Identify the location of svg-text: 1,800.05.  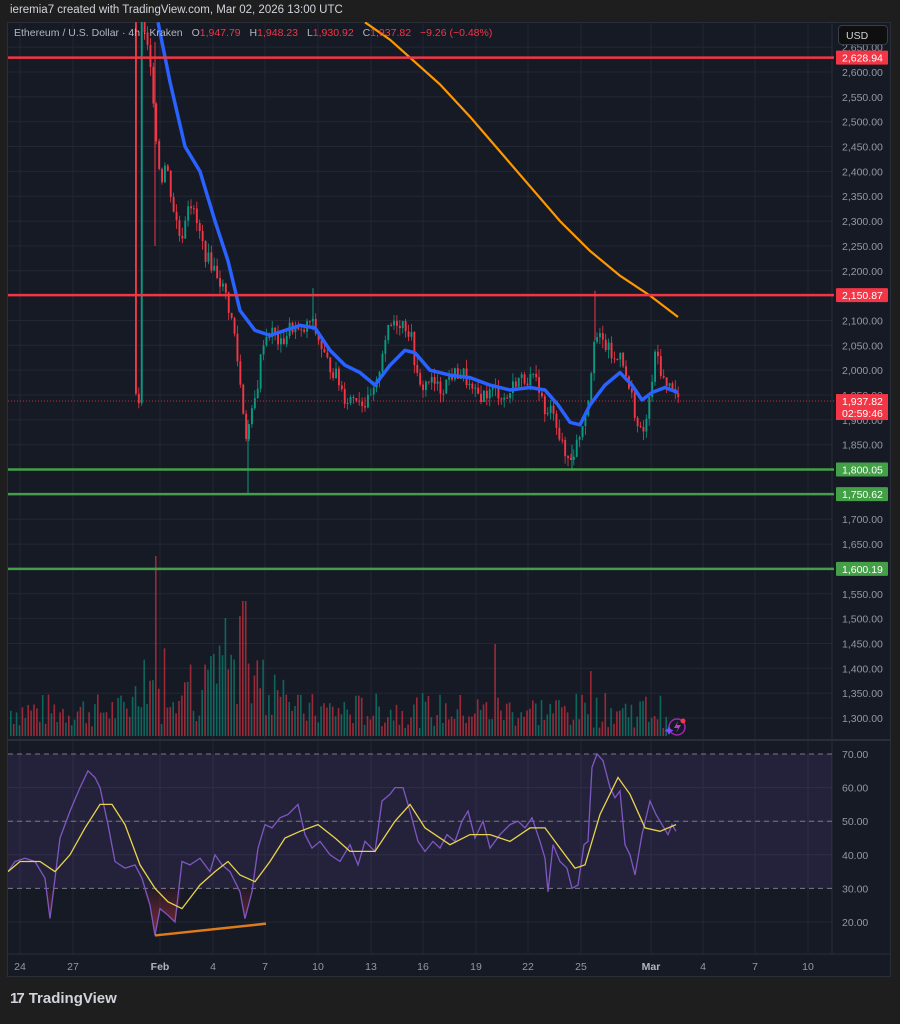
(862, 471).